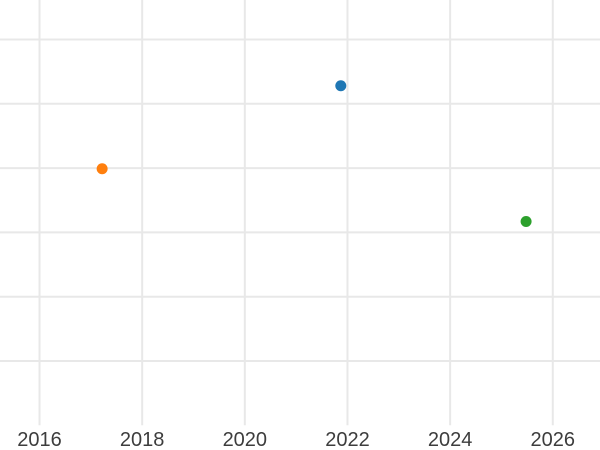  What do you see at coordinates (39, 439) in the screenshot?
I see `x-tick-label: 2016` at bounding box center [39, 439].